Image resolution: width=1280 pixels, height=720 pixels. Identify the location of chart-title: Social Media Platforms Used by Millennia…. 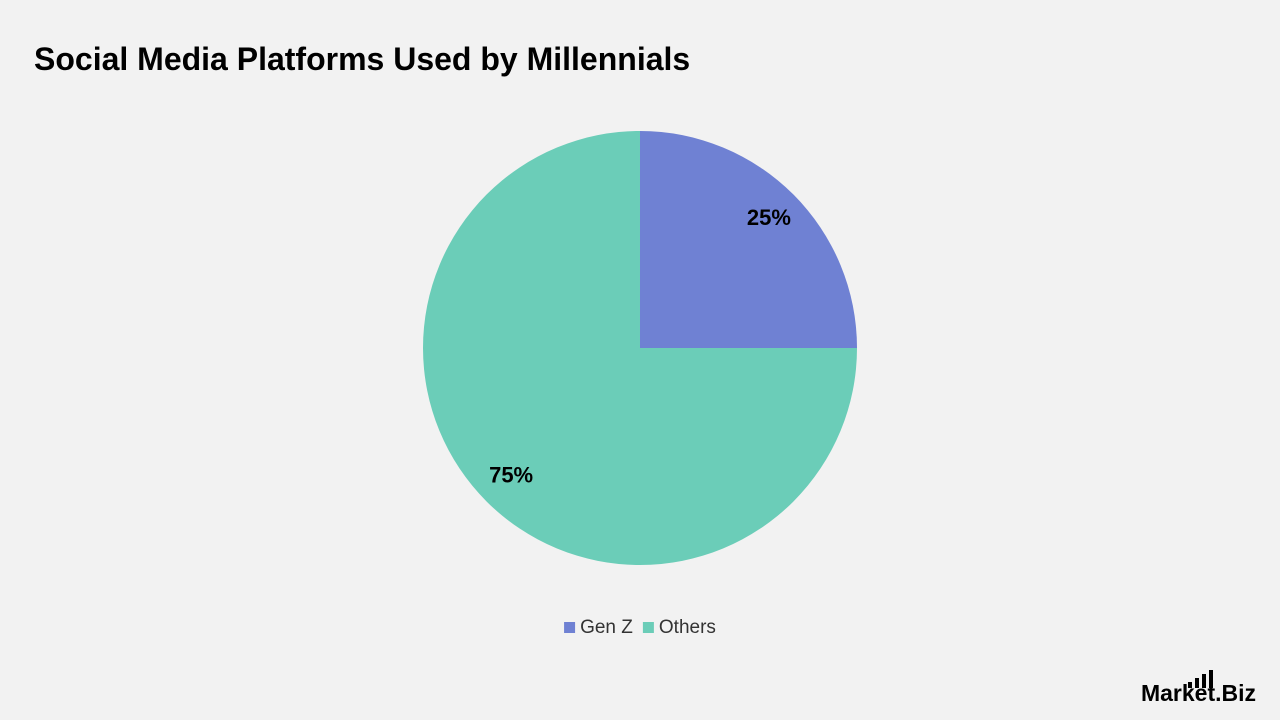
(362, 59).